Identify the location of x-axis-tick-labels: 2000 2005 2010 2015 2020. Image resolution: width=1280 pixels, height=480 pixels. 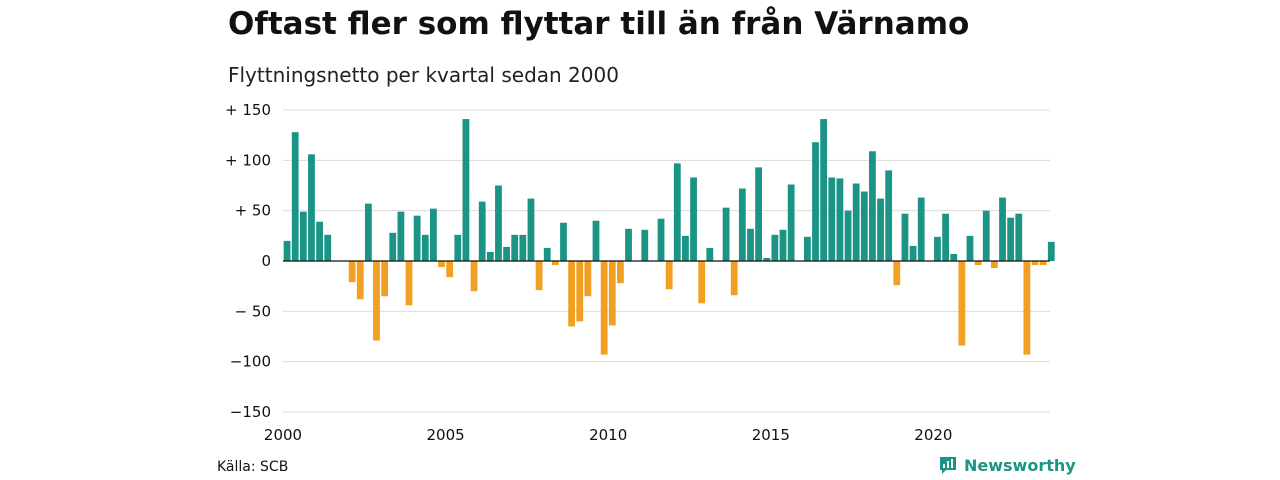
(608, 435).